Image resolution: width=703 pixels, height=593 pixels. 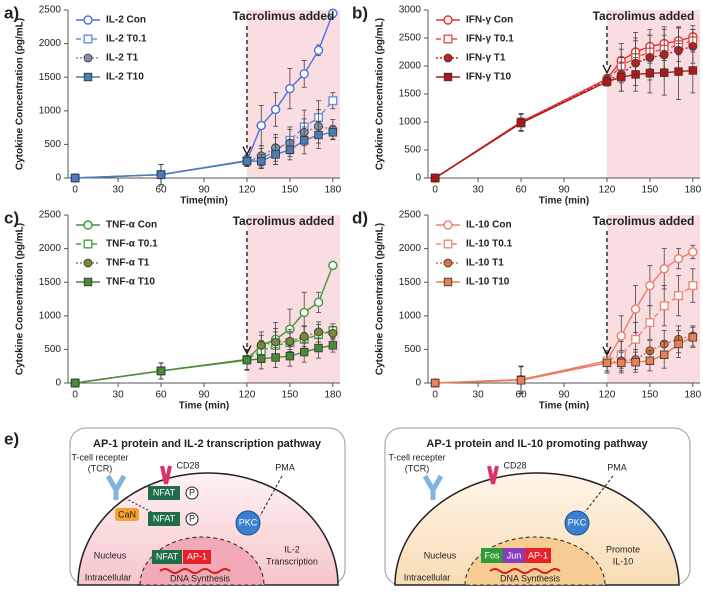 I want to click on legend-label: IFN-γ Con, so click(x=489, y=20).